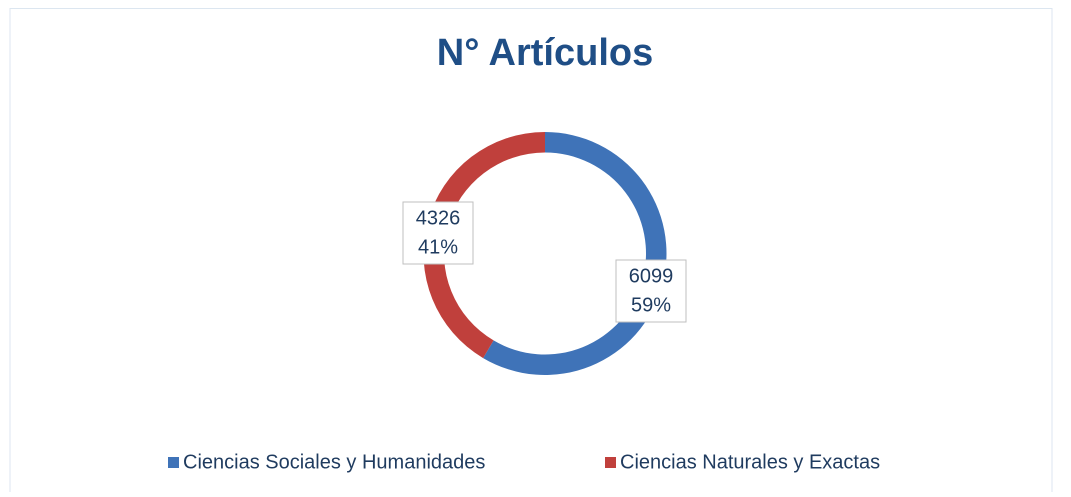  Describe the element at coordinates (651, 305) in the screenshot. I see `data-label-percent: 59%` at that location.